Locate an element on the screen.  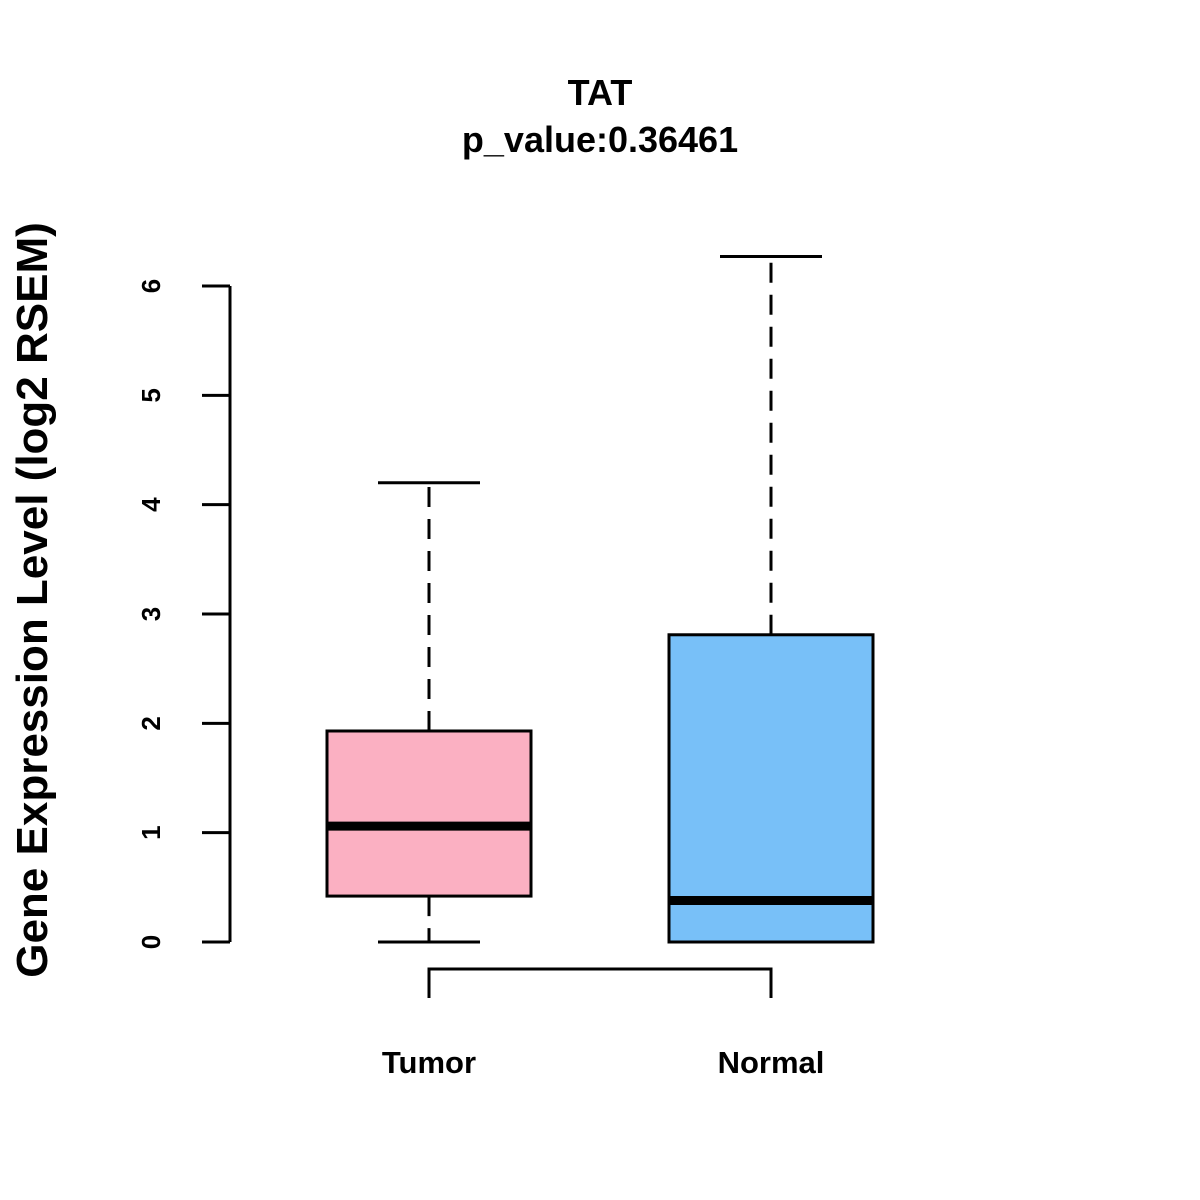
box-tumor is located at coordinates (429, 813).